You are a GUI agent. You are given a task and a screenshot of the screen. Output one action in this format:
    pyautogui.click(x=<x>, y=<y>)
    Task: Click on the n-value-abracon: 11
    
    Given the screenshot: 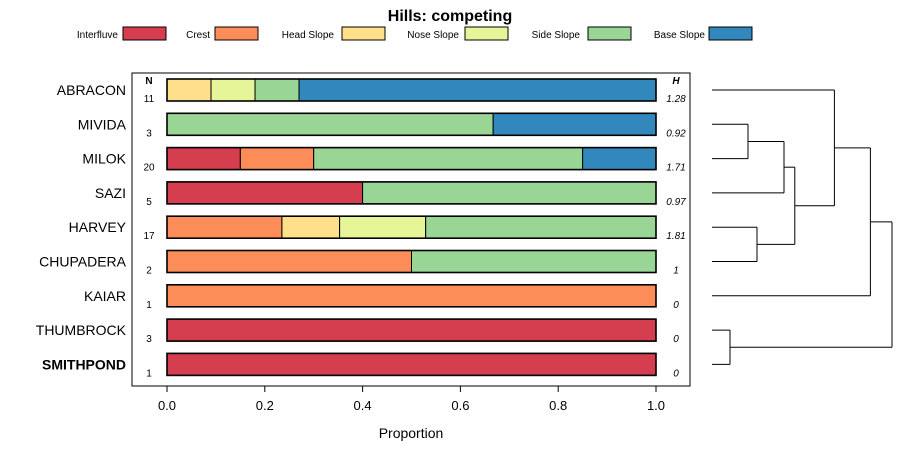 What is the action you would take?
    pyautogui.click(x=149, y=99)
    